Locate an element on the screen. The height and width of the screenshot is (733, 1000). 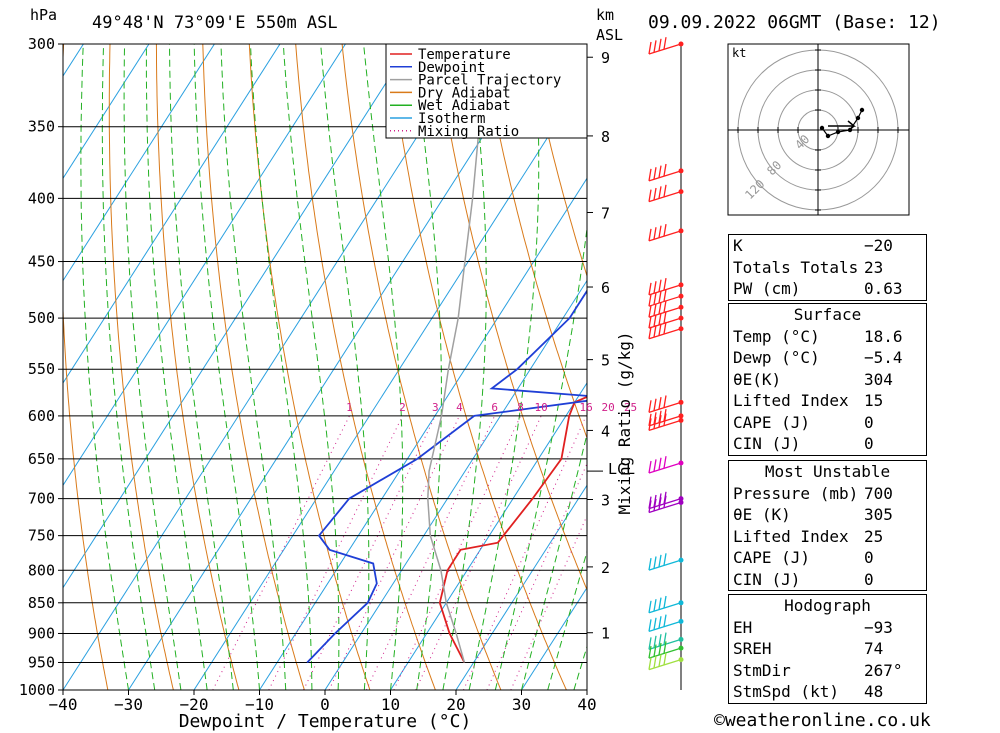
height-tick-label: 3 is located at coordinates (605, 500).